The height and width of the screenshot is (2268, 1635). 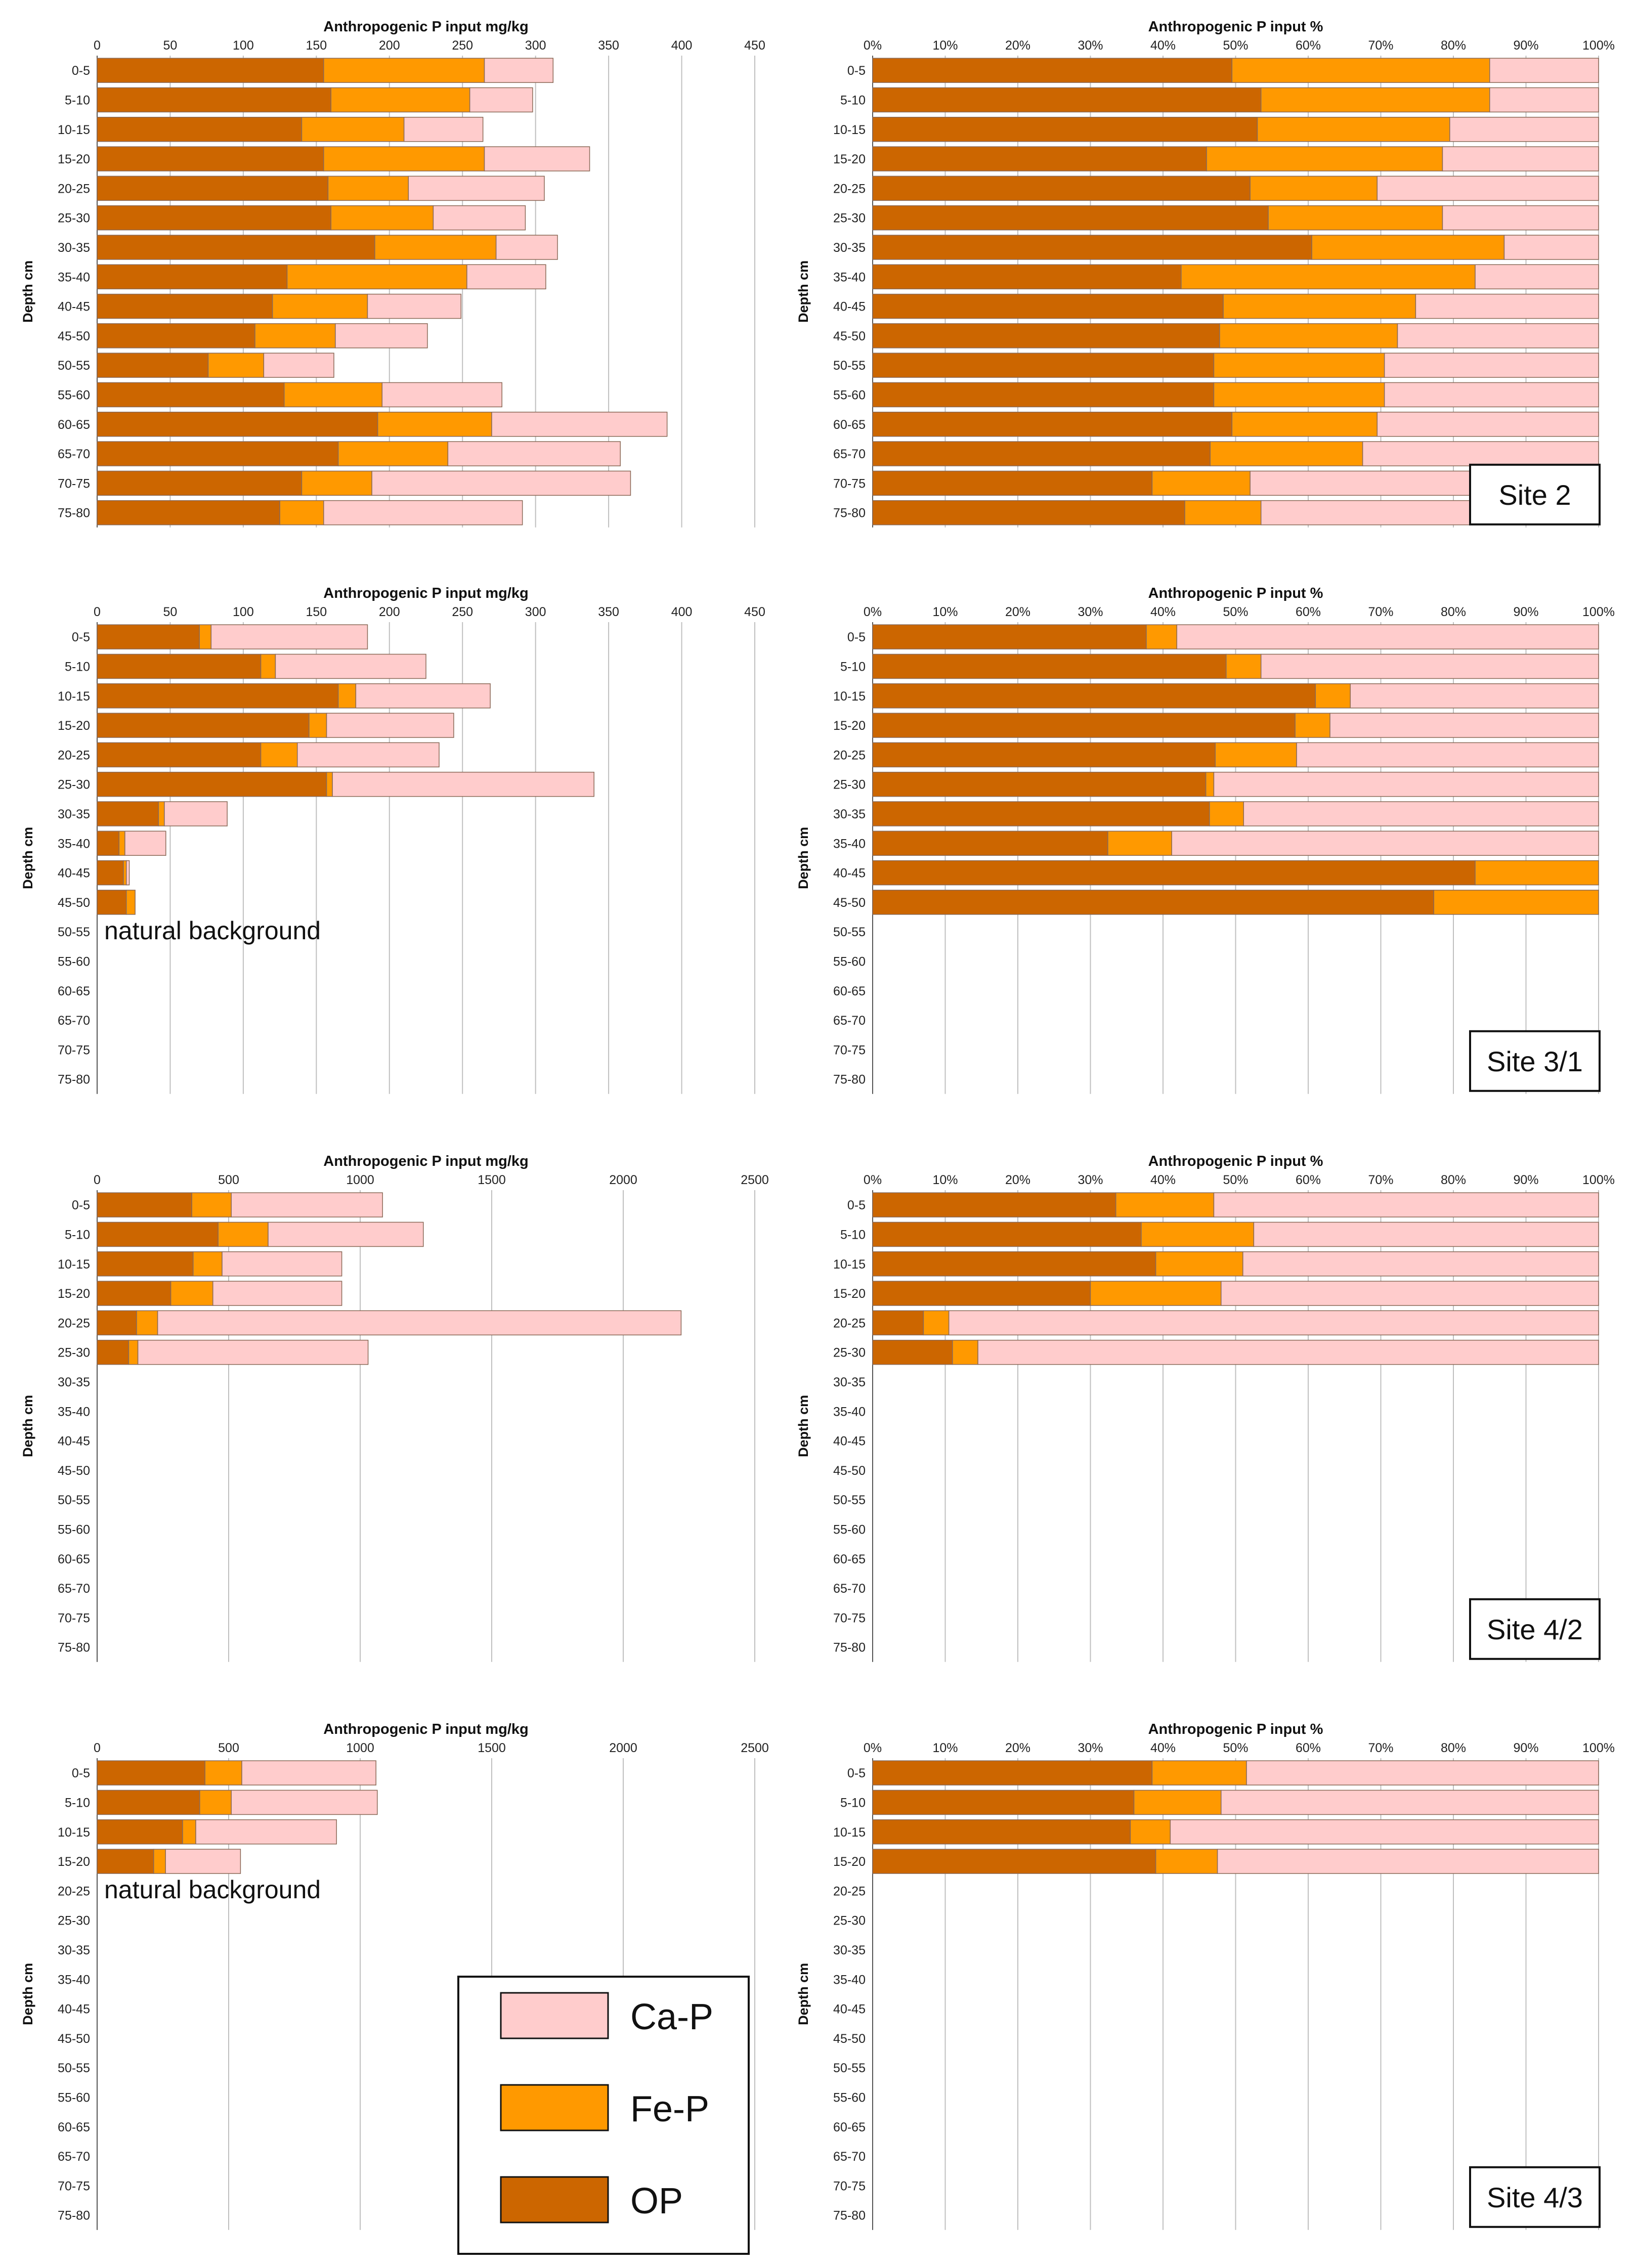 What do you see at coordinates (873, 612) in the screenshot?
I see `x-tick-label: 0%` at bounding box center [873, 612].